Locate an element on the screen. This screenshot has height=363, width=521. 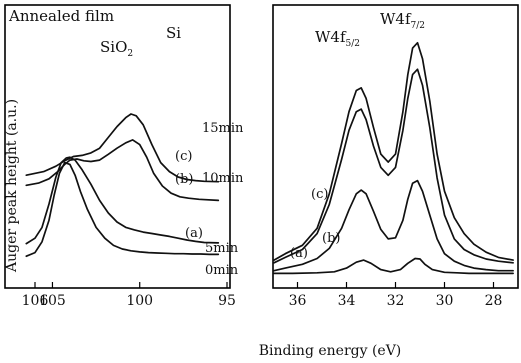
w-tick-labels: 36 34 32 30 28 is located at coordinates (396, 301).